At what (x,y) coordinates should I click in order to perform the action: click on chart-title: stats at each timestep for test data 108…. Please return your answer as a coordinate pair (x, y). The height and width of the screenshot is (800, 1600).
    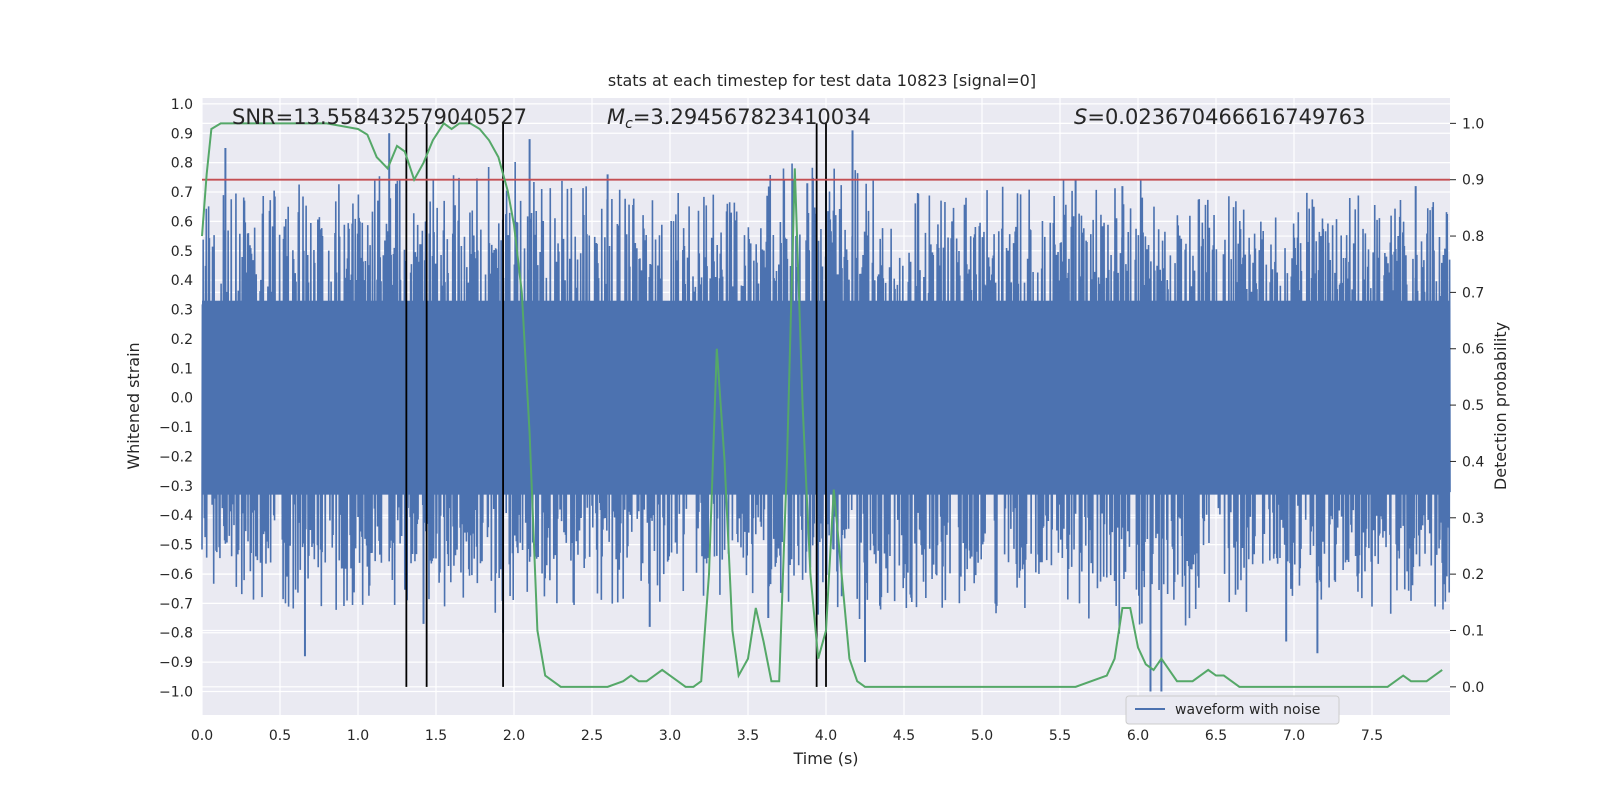
    Looking at the image, I should click on (822, 80).